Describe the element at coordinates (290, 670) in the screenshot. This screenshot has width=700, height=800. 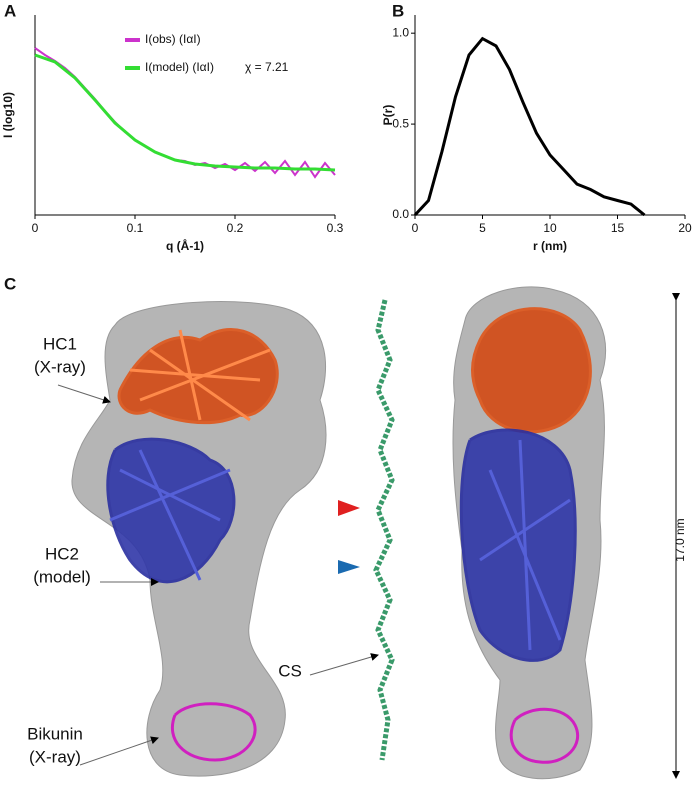
I see `label: CS` at that location.